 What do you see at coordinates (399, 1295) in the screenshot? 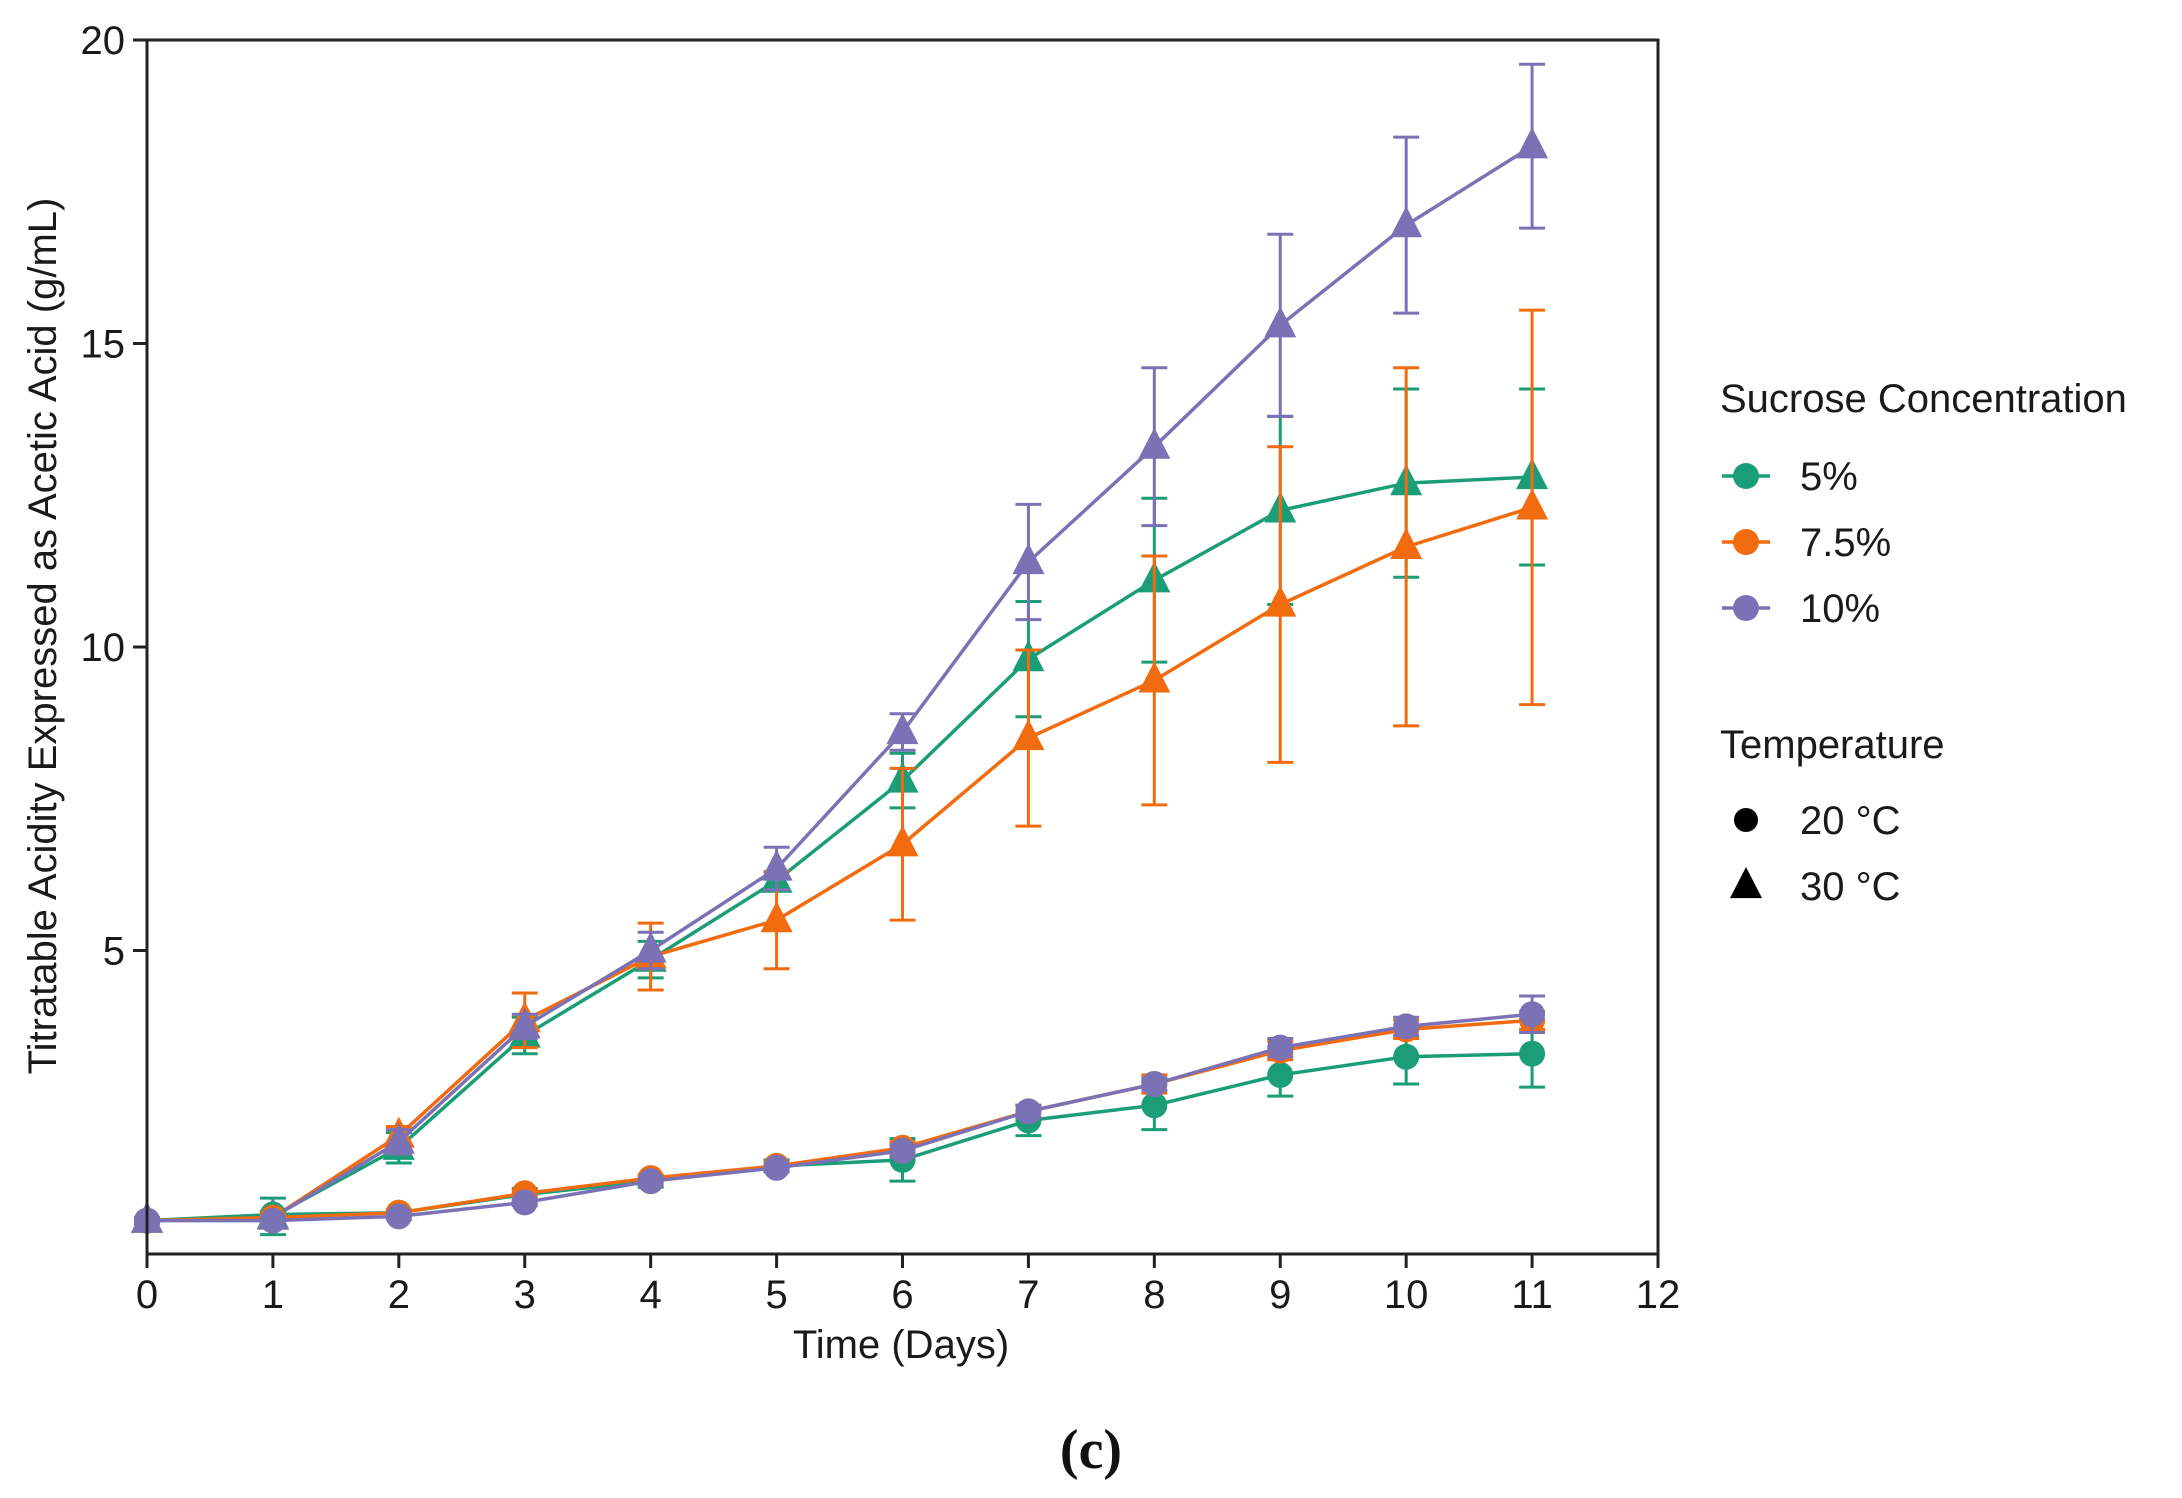
I see `x-tick-label: 2` at bounding box center [399, 1295].